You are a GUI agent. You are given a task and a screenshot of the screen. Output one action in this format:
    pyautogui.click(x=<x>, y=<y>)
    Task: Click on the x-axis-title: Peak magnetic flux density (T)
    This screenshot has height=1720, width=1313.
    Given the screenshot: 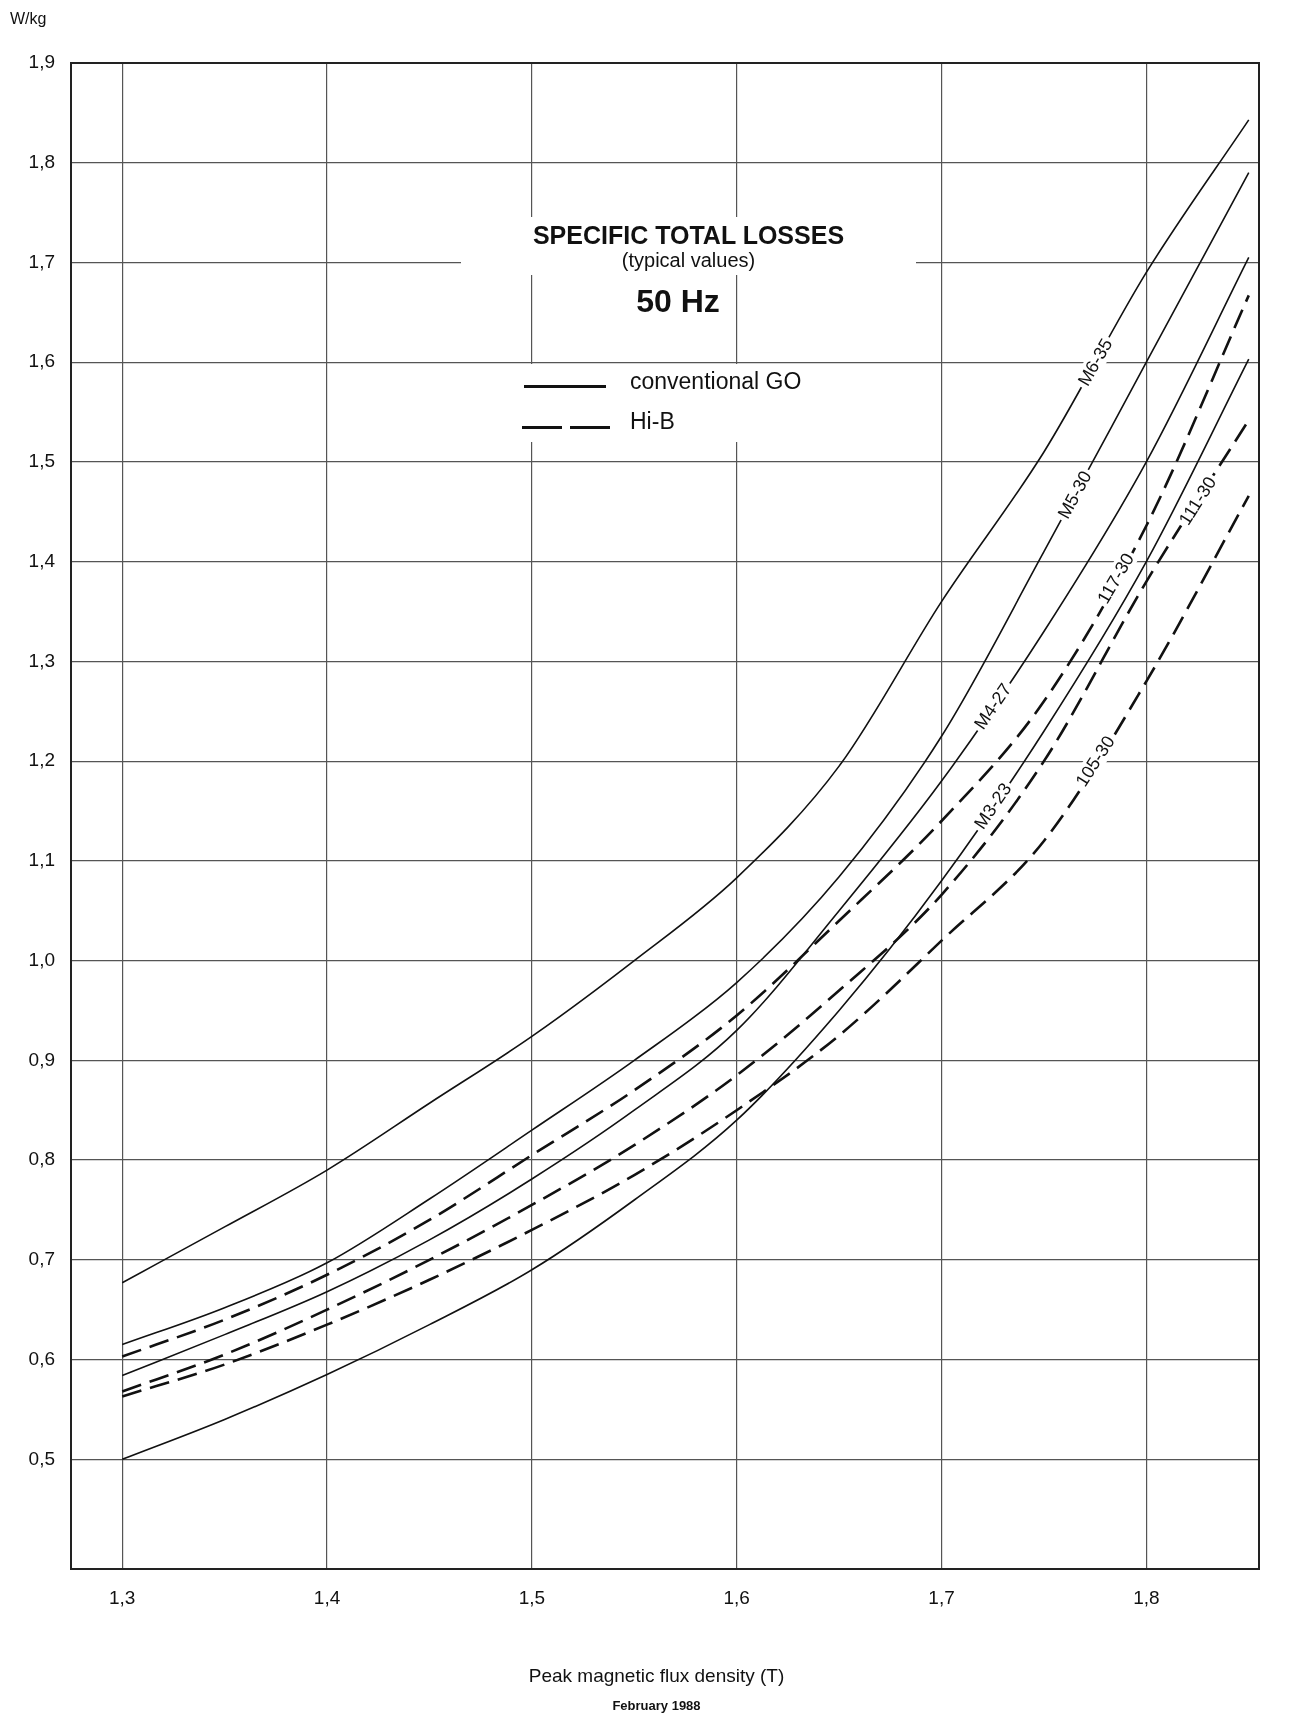 What is the action you would take?
    pyautogui.click(x=656, y=1676)
    